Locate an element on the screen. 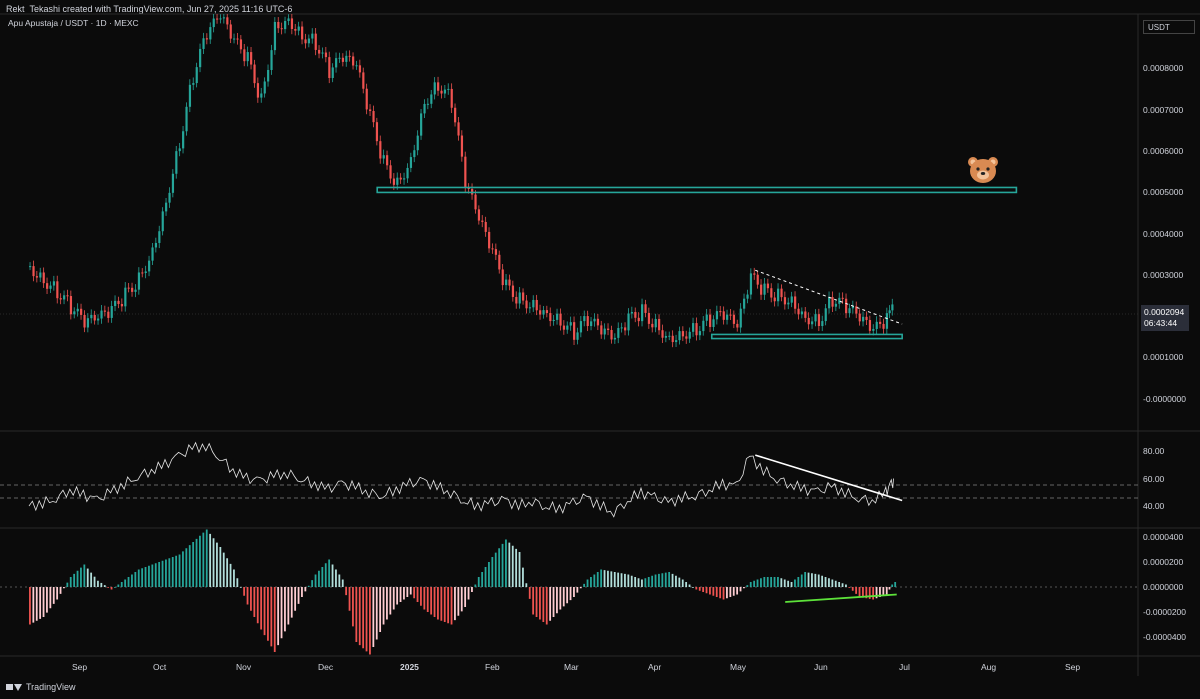  price-tick: 0.0003000 is located at coordinates (1163, 275).